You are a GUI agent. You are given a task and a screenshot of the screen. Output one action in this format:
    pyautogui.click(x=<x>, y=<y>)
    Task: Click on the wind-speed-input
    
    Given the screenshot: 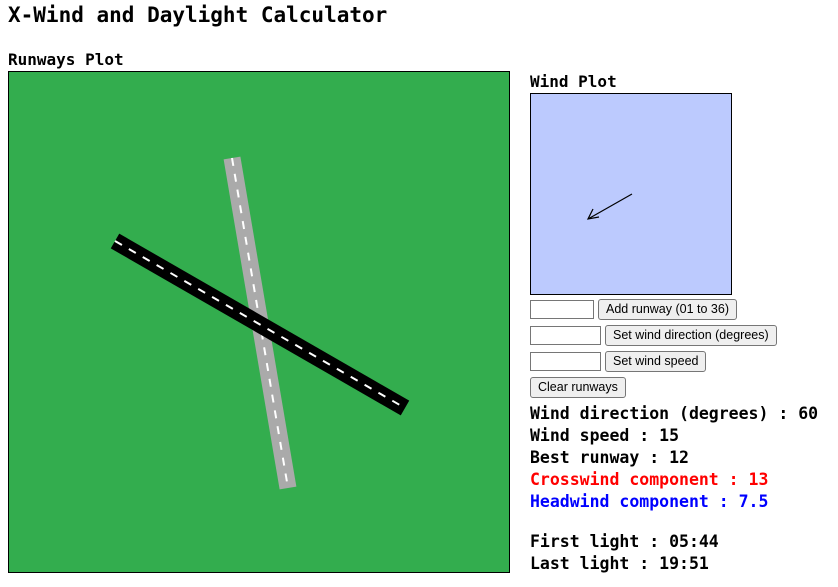 What is the action you would take?
    pyautogui.click(x=565, y=361)
    